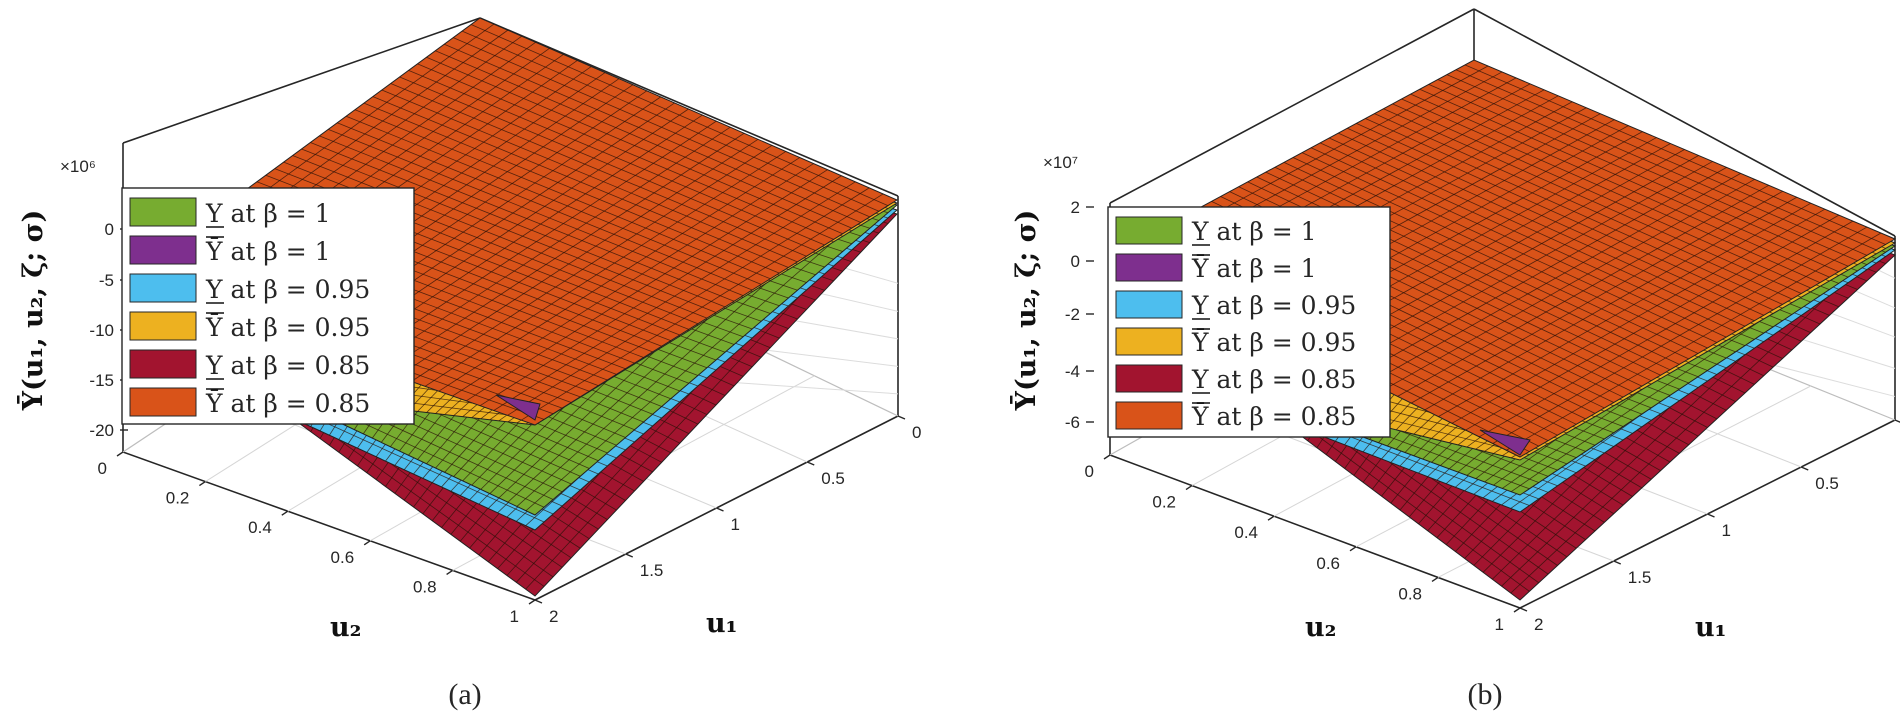 This screenshot has width=1900, height=726. Describe the element at coordinates (1328, 563) in the screenshot. I see `u2-tick-label: 0.6` at that location.